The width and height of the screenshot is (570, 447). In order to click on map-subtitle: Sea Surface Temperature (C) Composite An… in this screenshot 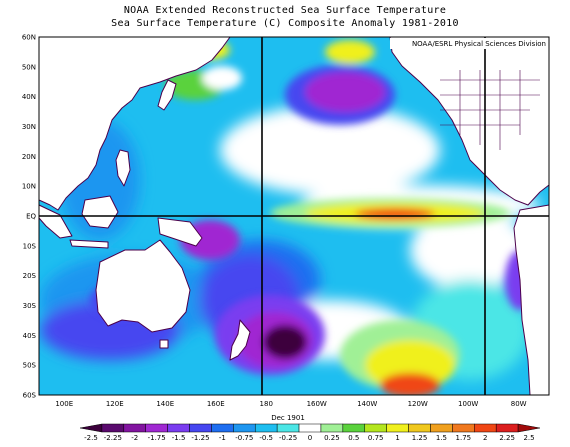, I will do `click(285, 23)`.